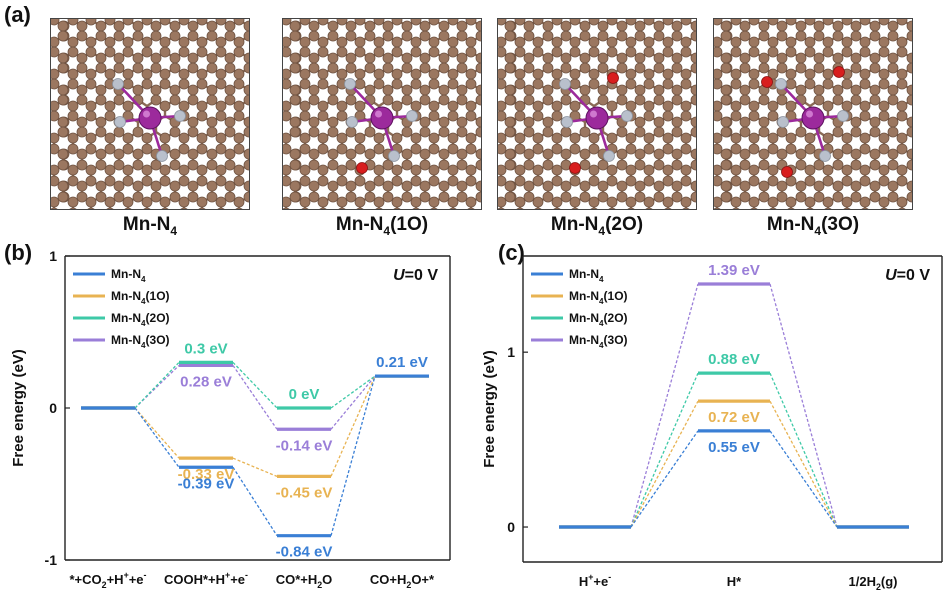 This screenshot has width=950, height=595. Describe the element at coordinates (205, 348) in the screenshot. I see `data-label-0: 0.3 eV` at that location.